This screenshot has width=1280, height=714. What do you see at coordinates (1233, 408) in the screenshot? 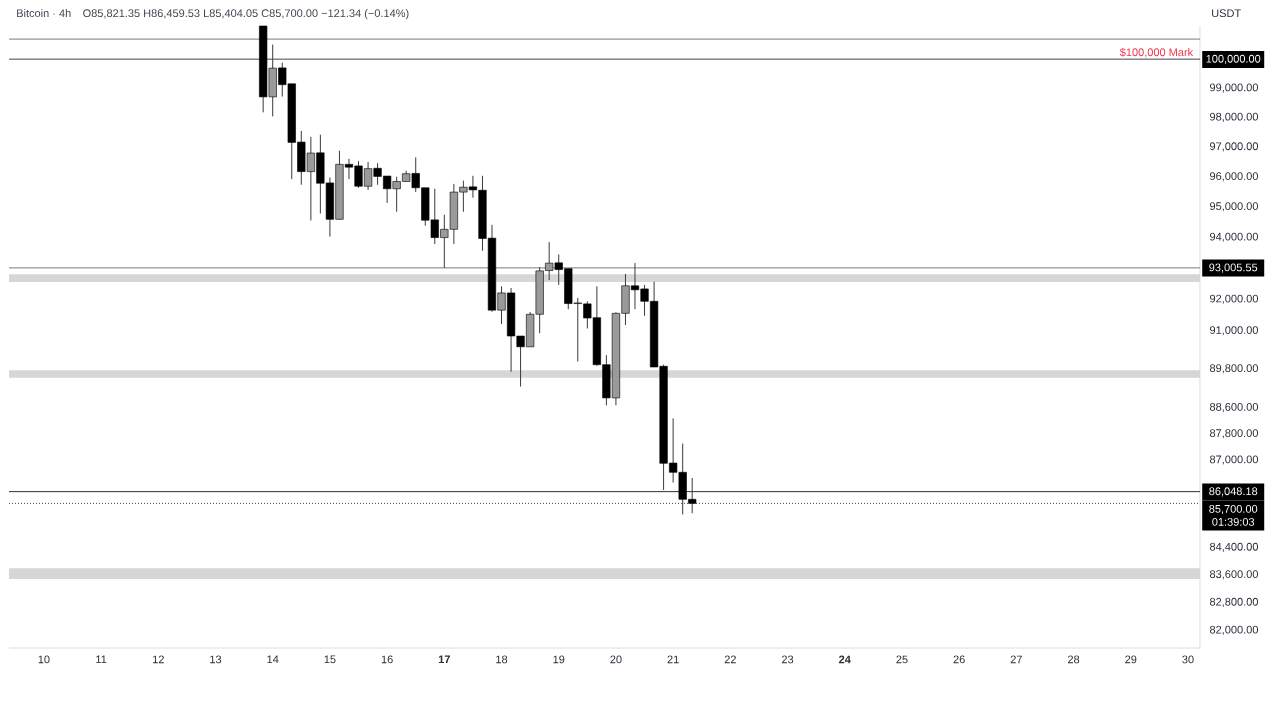
I see `y-tick-label: 88,600.00` at bounding box center [1233, 408].